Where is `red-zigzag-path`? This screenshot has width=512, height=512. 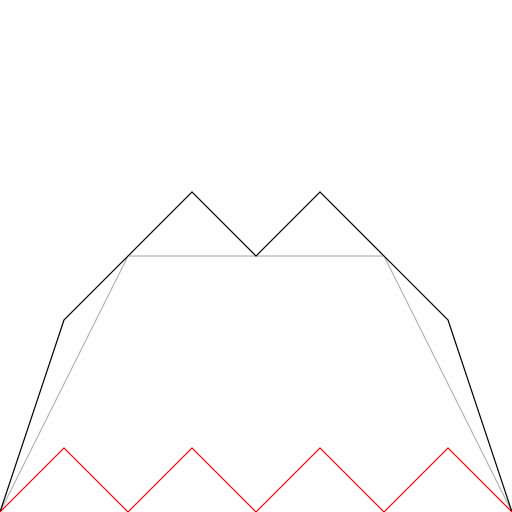 red-zigzag-path is located at coordinates (256, 479).